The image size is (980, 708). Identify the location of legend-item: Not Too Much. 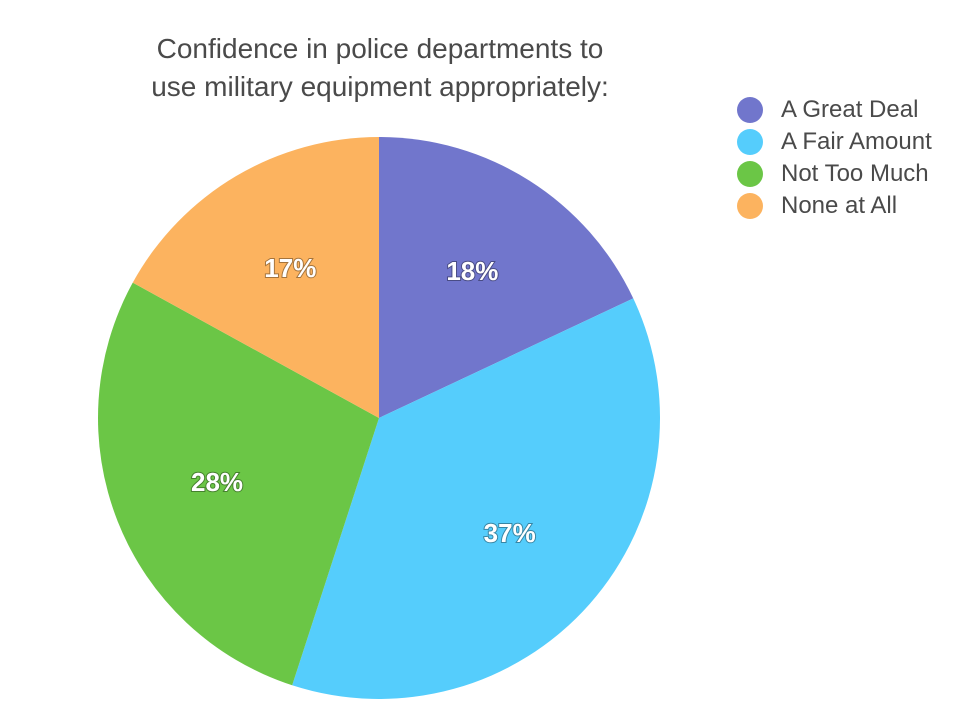
(834, 174).